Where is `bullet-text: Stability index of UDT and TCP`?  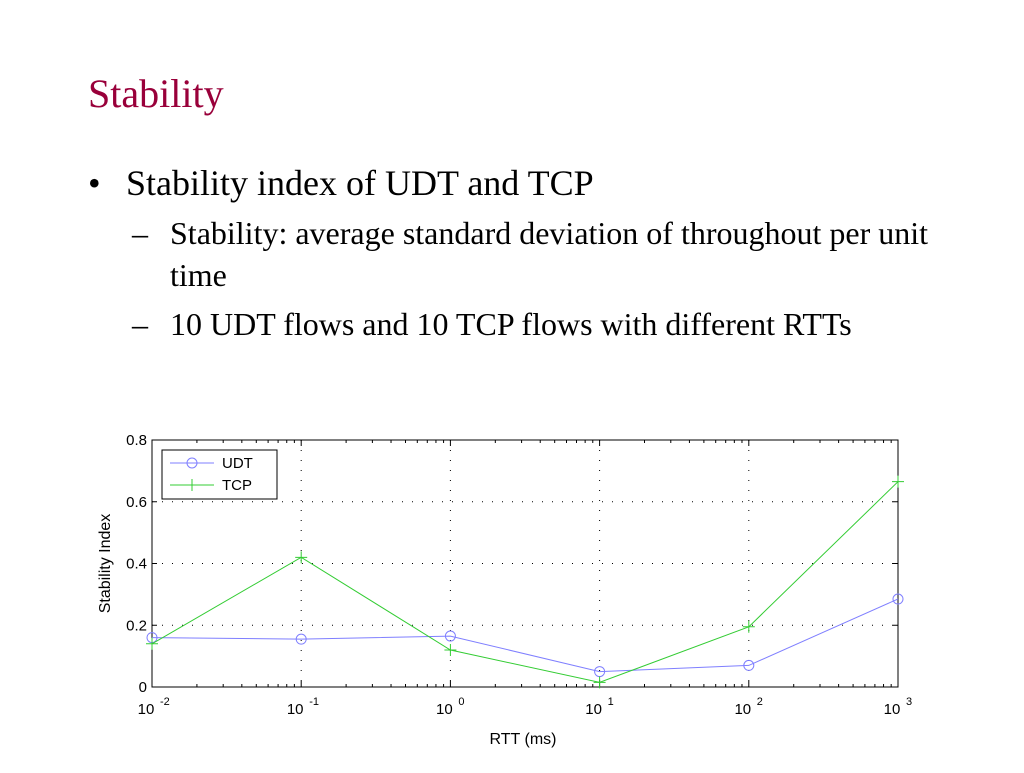
bullet-text: Stability index of UDT and TCP is located at coordinates (360, 183).